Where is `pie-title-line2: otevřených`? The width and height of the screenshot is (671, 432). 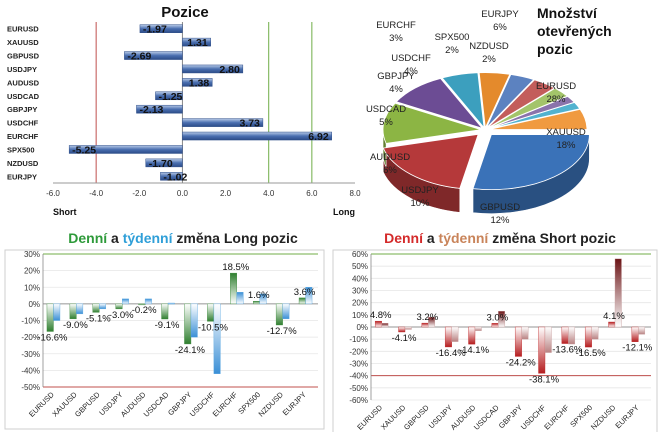 pie-title-line2: otevřených is located at coordinates (574, 31).